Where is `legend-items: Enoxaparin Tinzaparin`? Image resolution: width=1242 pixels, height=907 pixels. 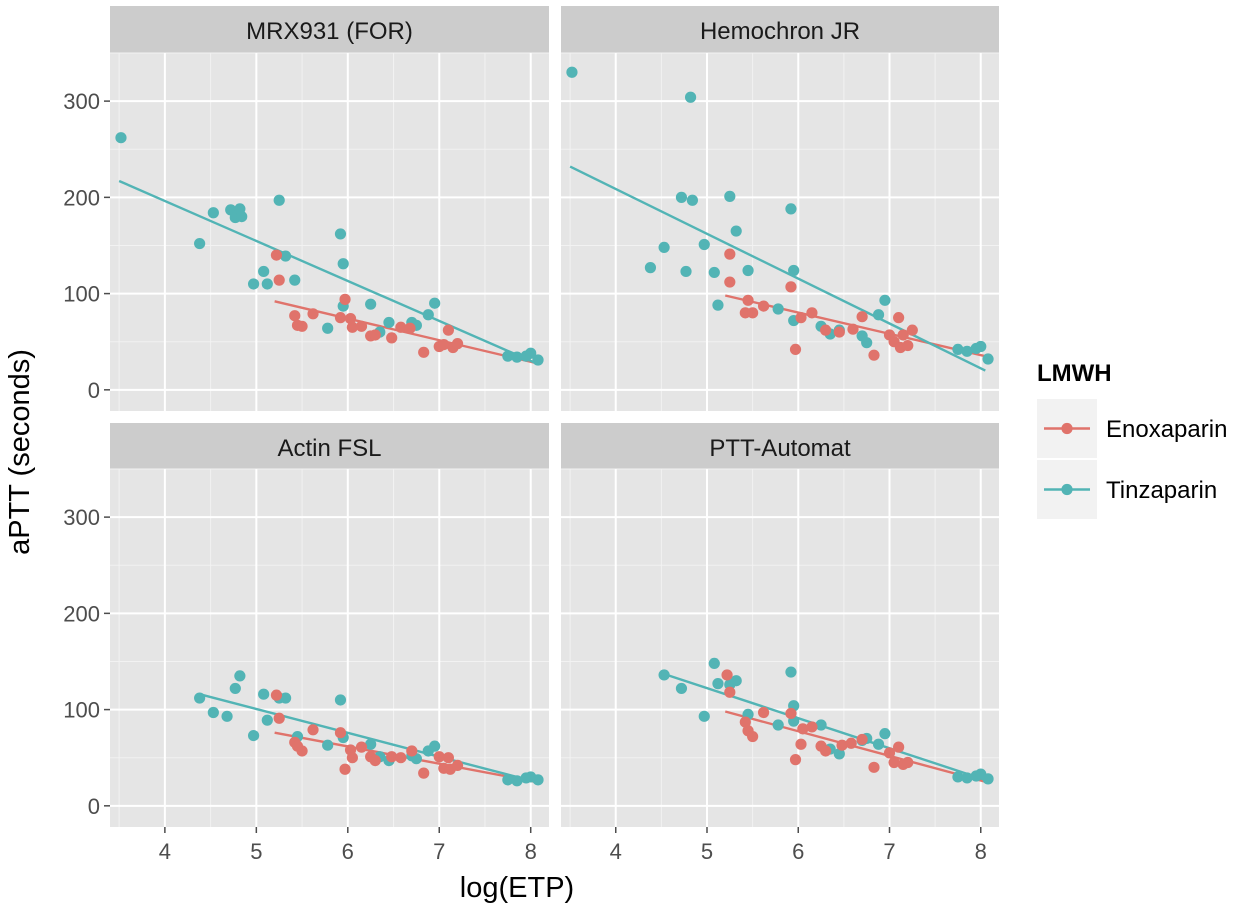
legend-items: Enoxaparin Tinzaparin is located at coordinates (1132, 459).